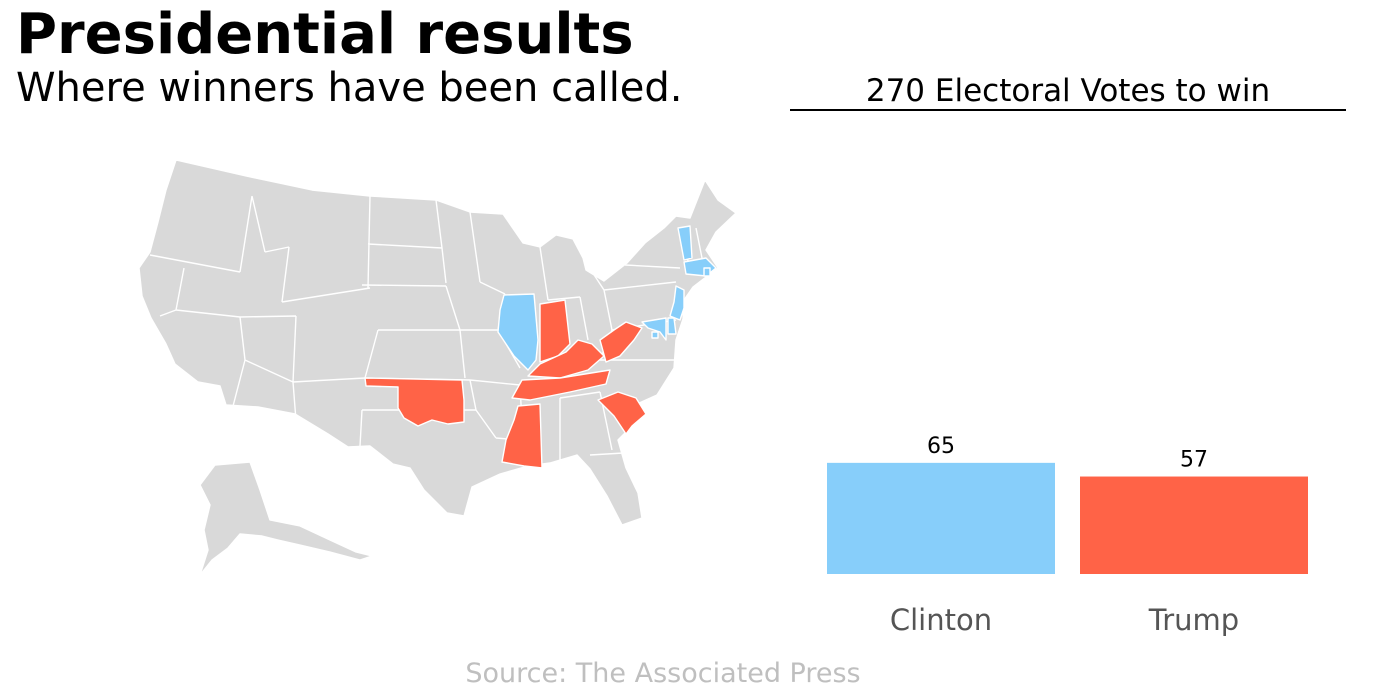 This screenshot has height=700, width=1400. What do you see at coordinates (1194, 525) in the screenshot?
I see `bar-trump` at bounding box center [1194, 525].